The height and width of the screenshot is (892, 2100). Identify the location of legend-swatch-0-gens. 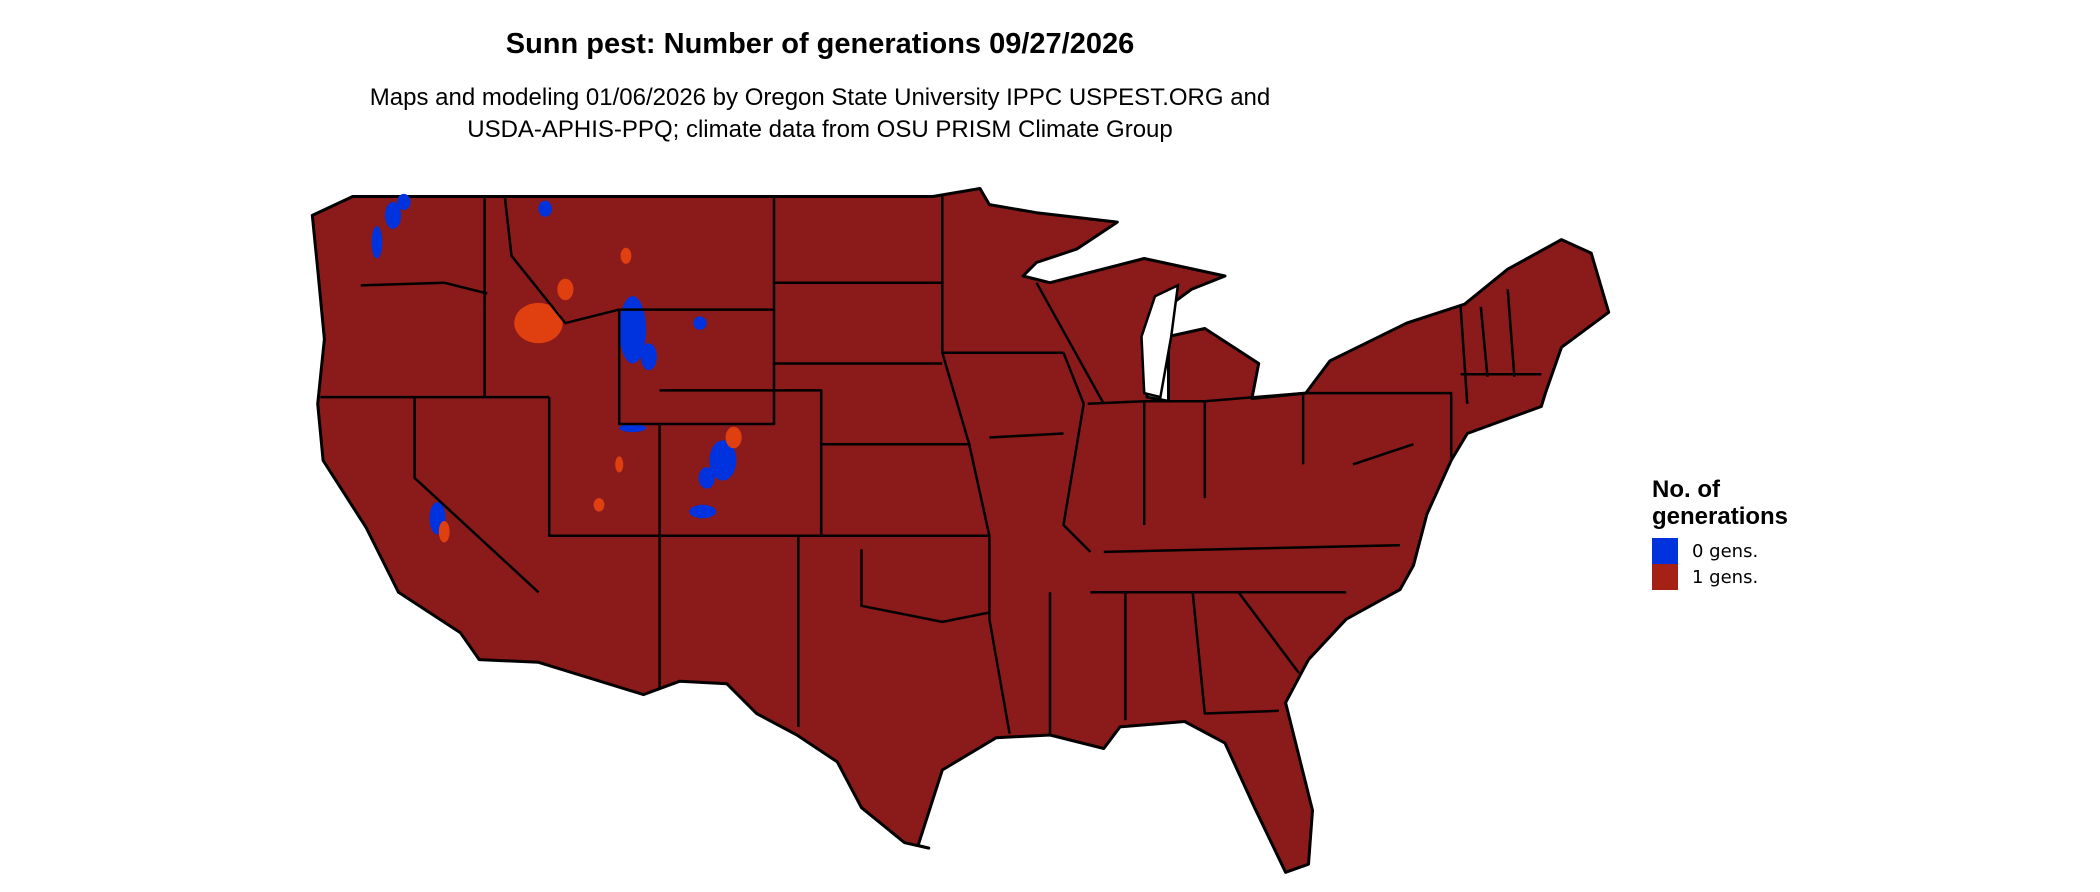
(1665, 551).